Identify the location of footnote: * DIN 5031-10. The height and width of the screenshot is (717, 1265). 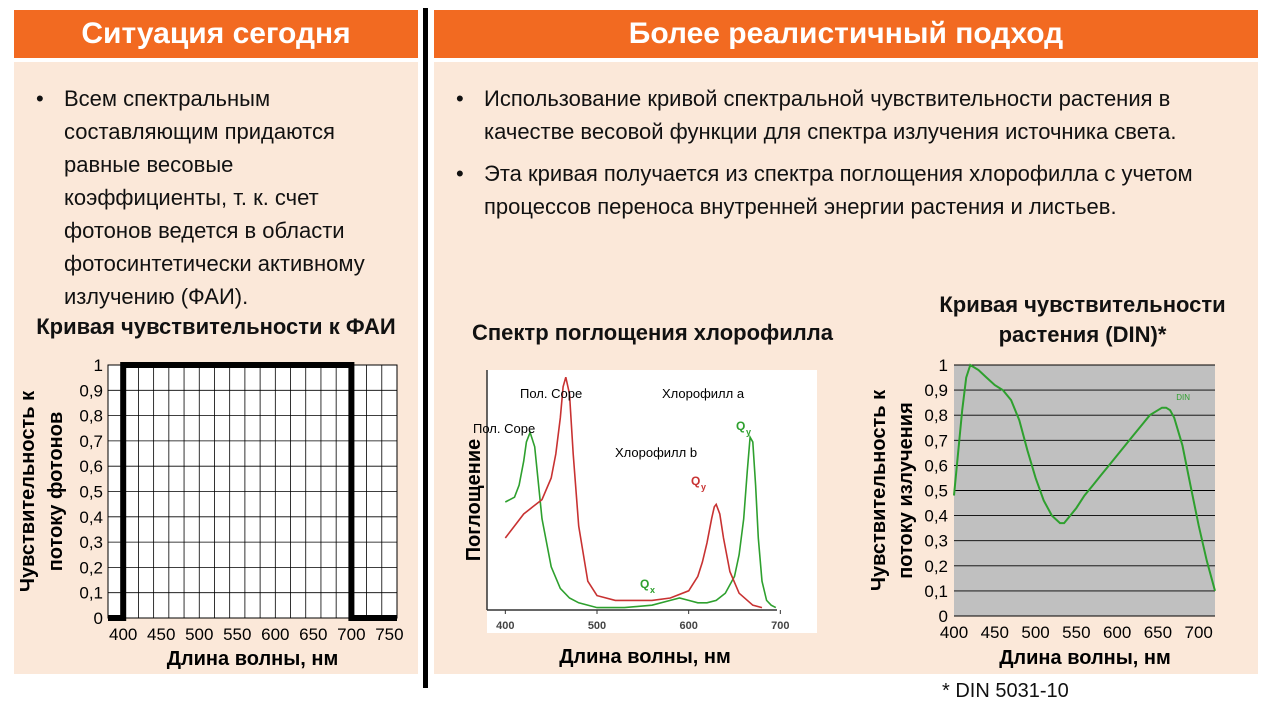
(1005, 691).